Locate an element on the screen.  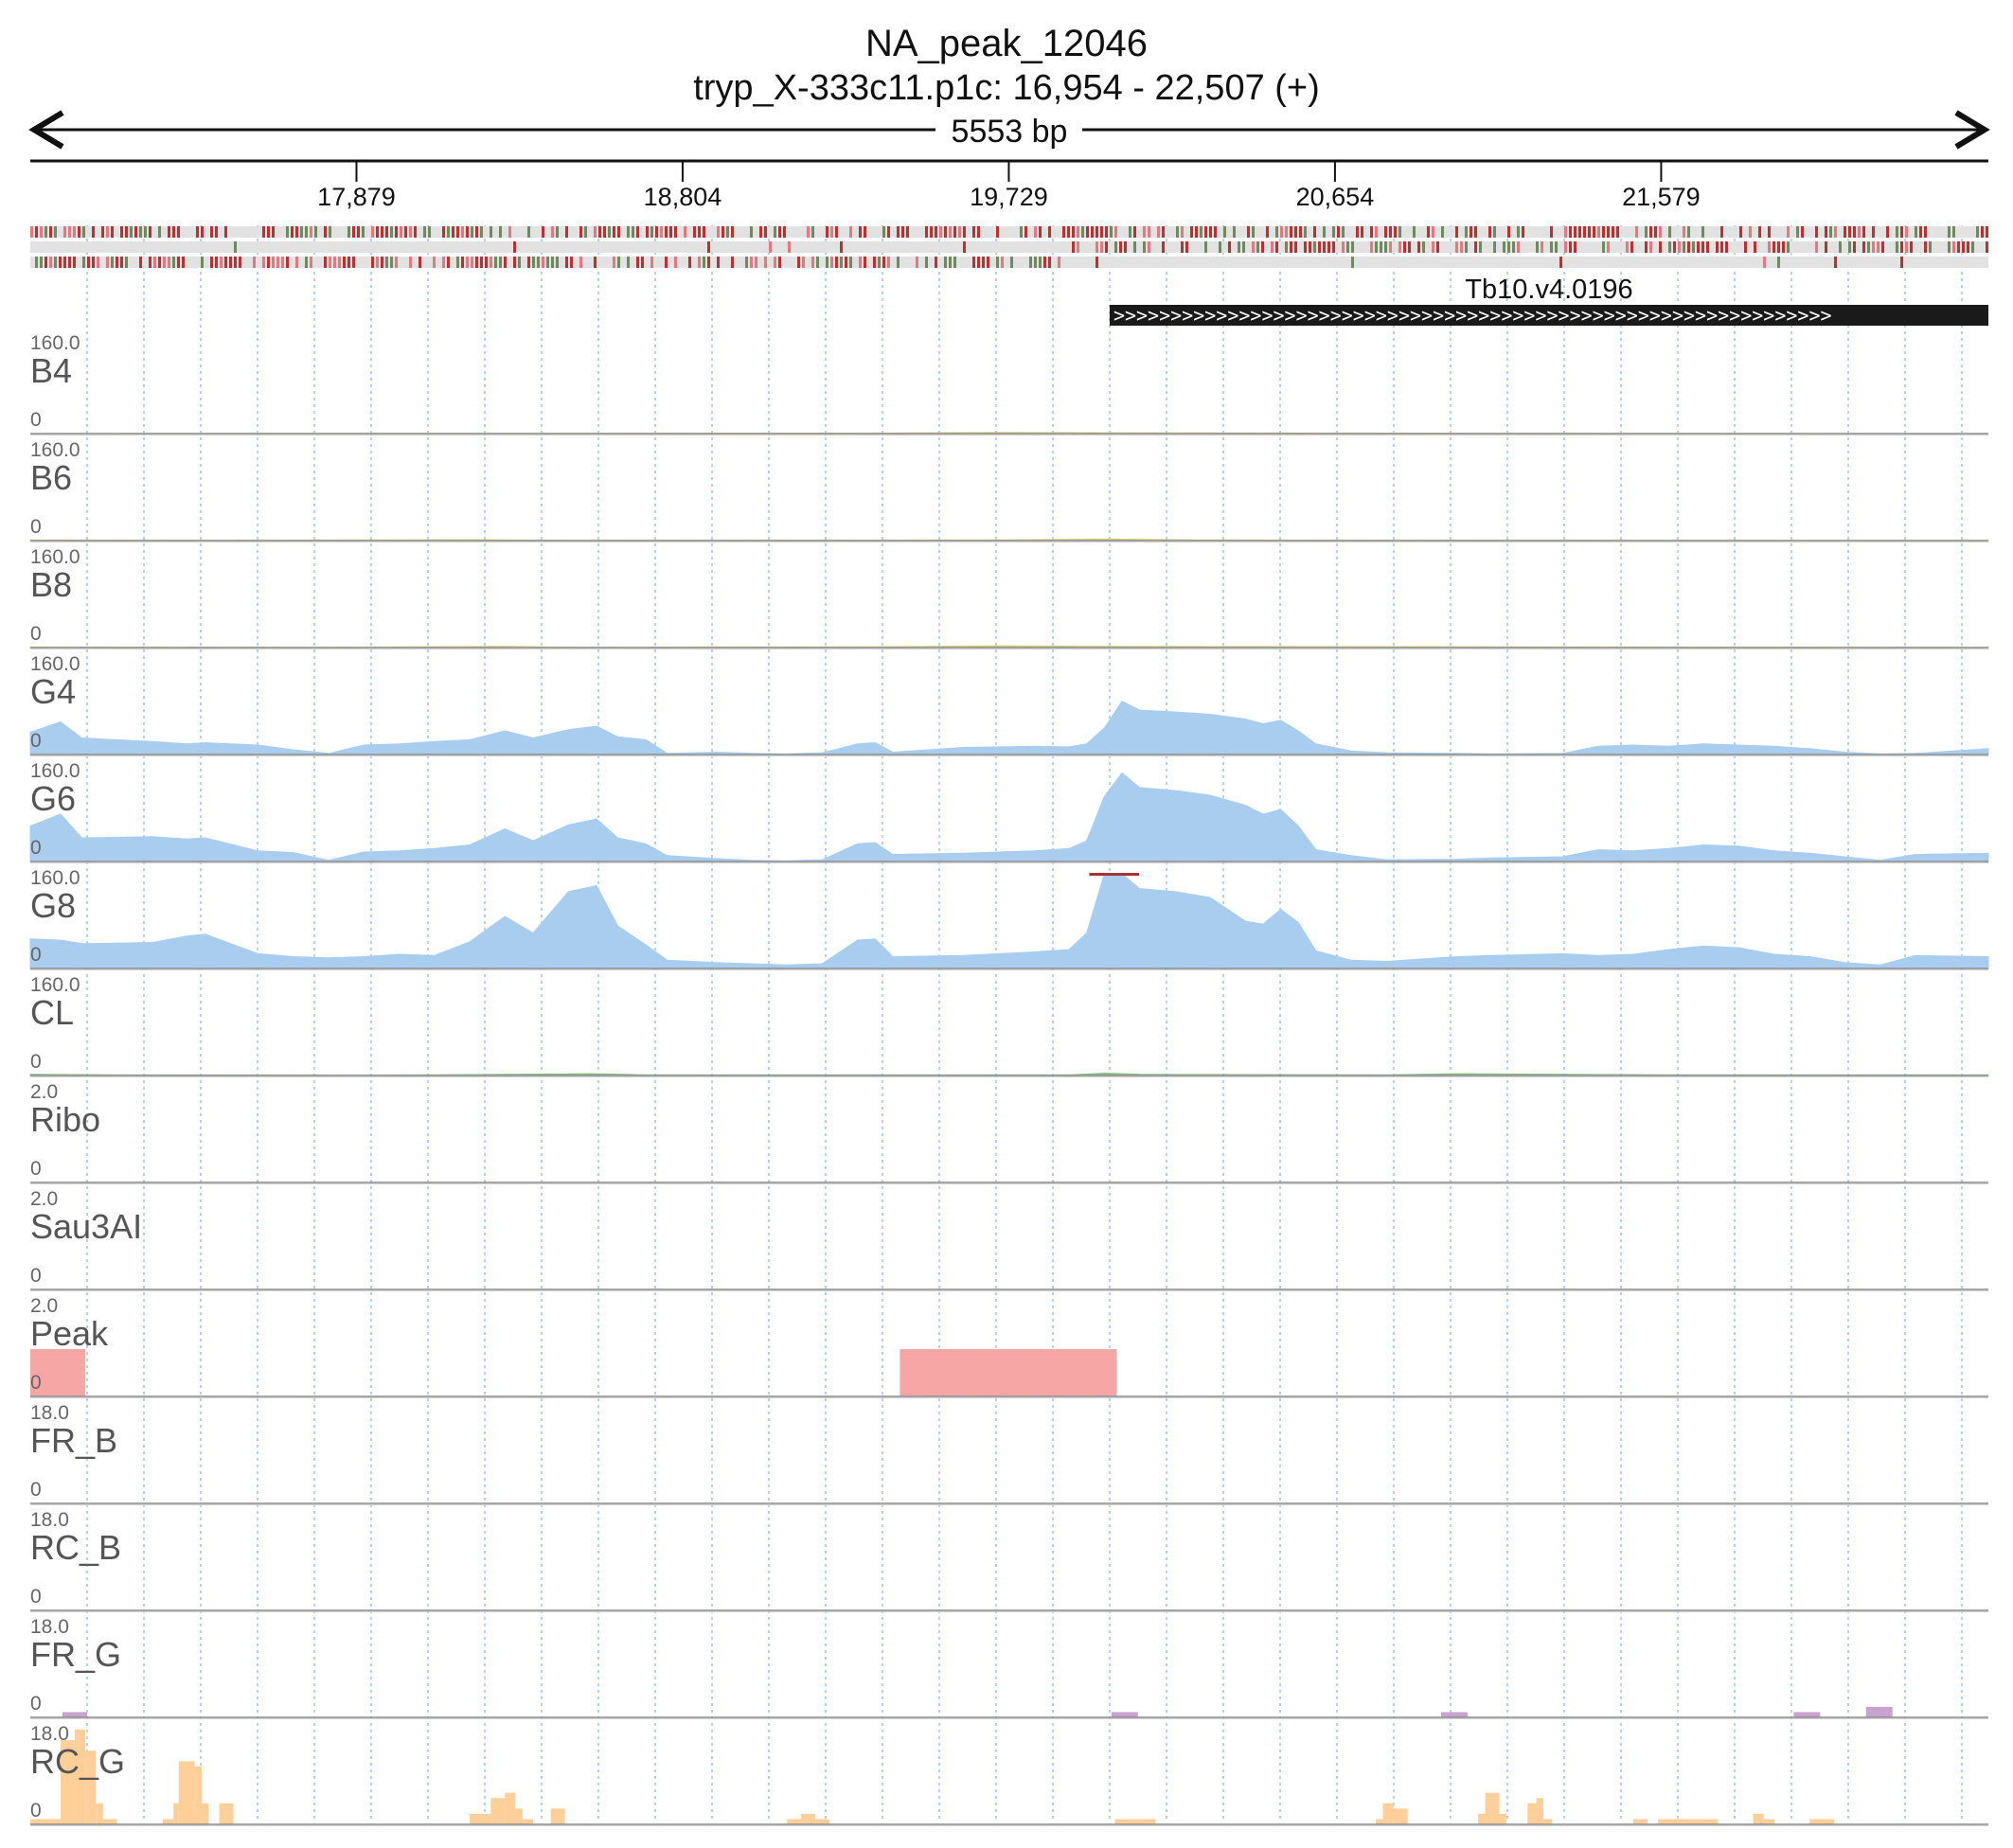
track-name-label: G4 is located at coordinates (53, 691).